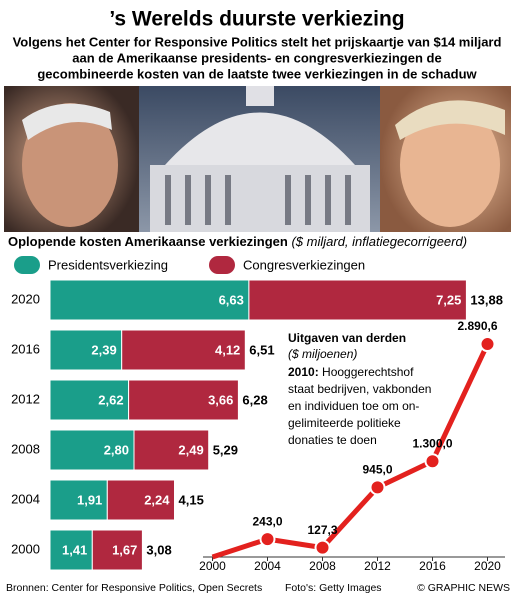  Describe the element at coordinates (267, 566) in the screenshot. I see `x-tick-label: 2004` at that location.